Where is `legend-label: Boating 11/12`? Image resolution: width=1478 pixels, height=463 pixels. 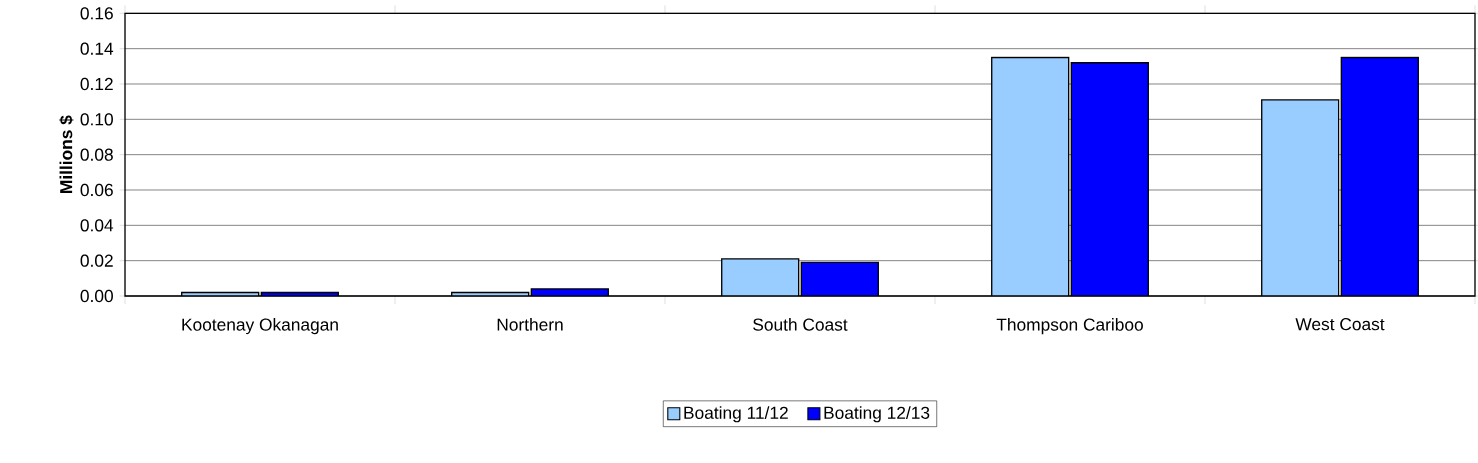 legend-label: Boating 11/12 is located at coordinates (736, 414).